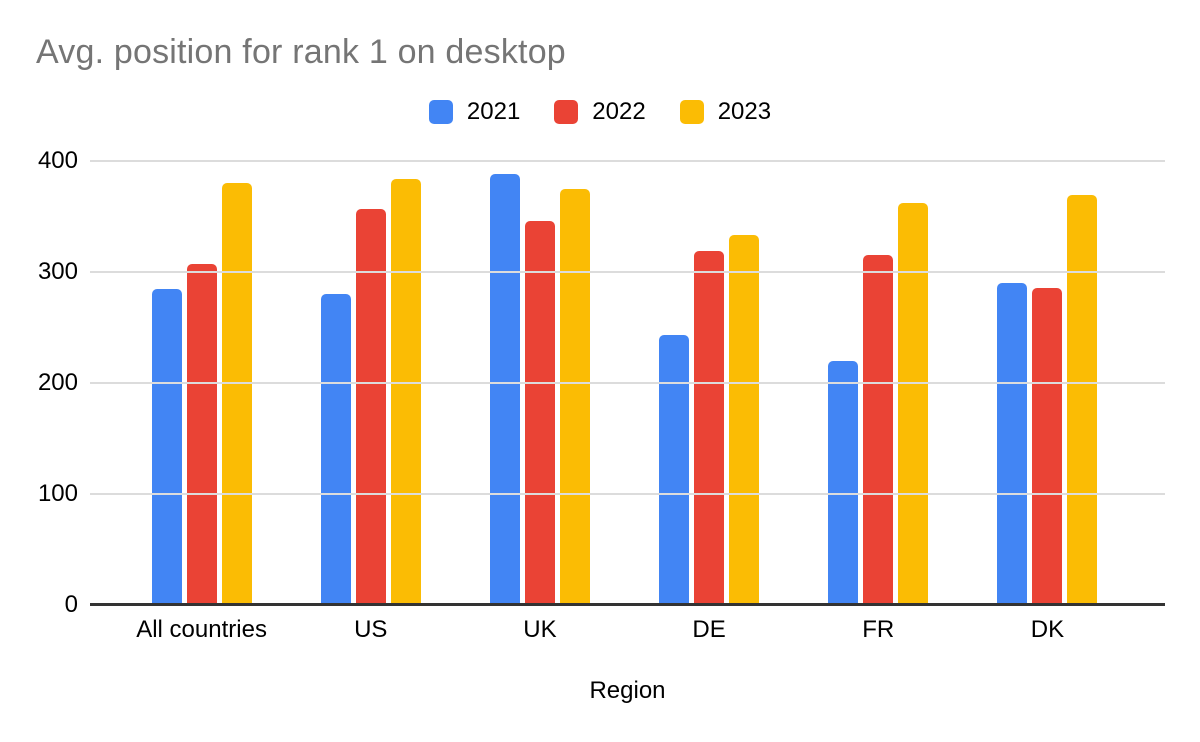 This screenshot has width=1200, height=742. I want to click on bar-2022-fr, so click(878, 430).